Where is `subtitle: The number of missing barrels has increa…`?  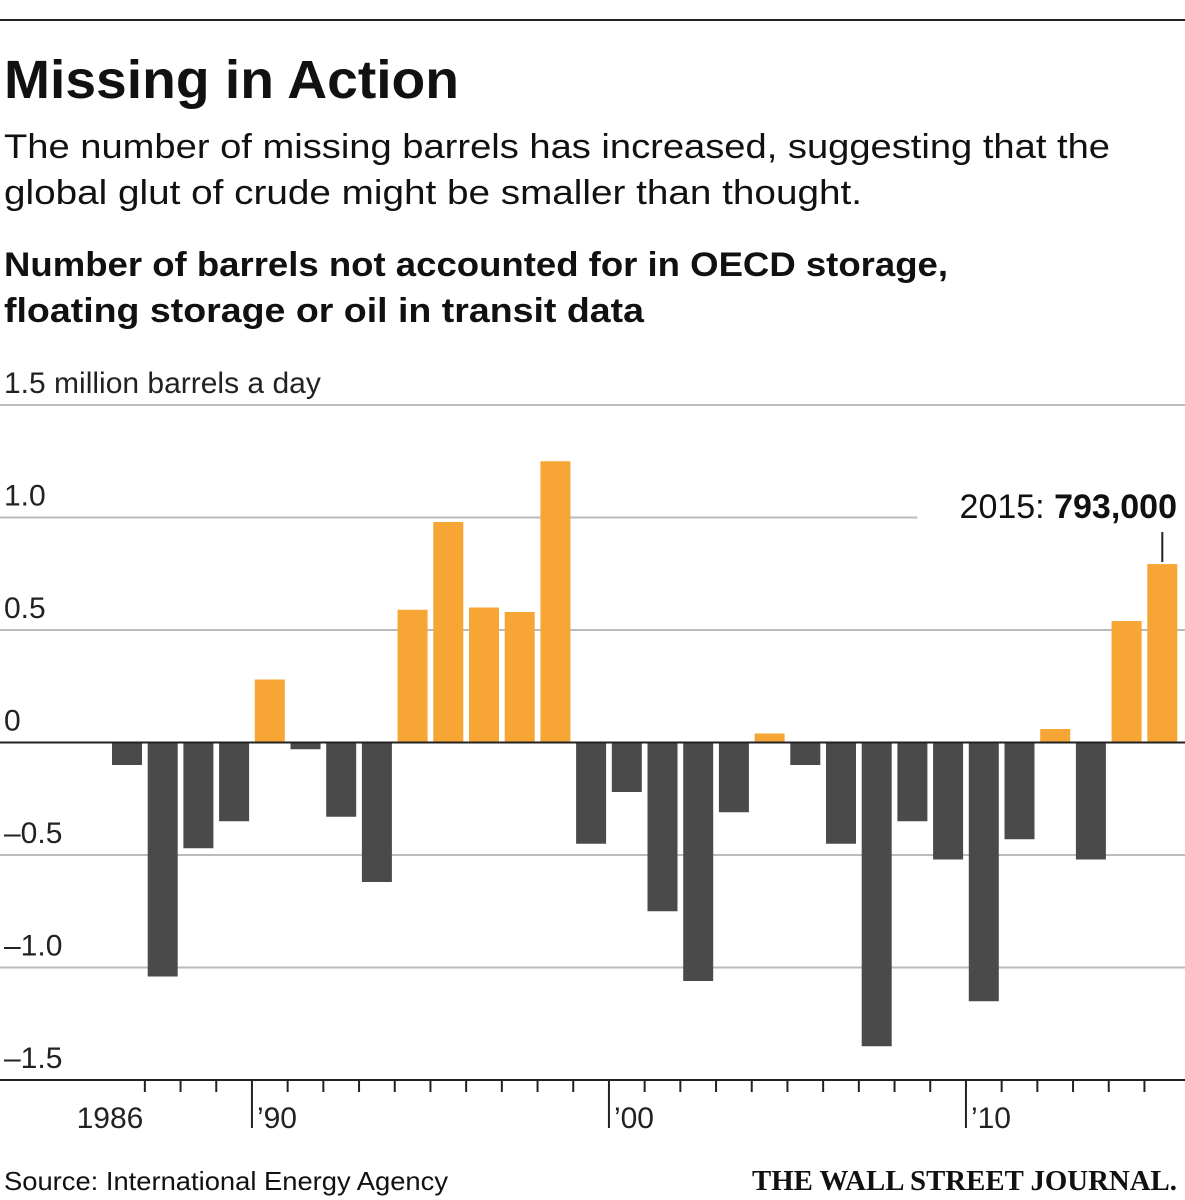 subtitle: The number of missing barrels has increa… is located at coordinates (557, 147).